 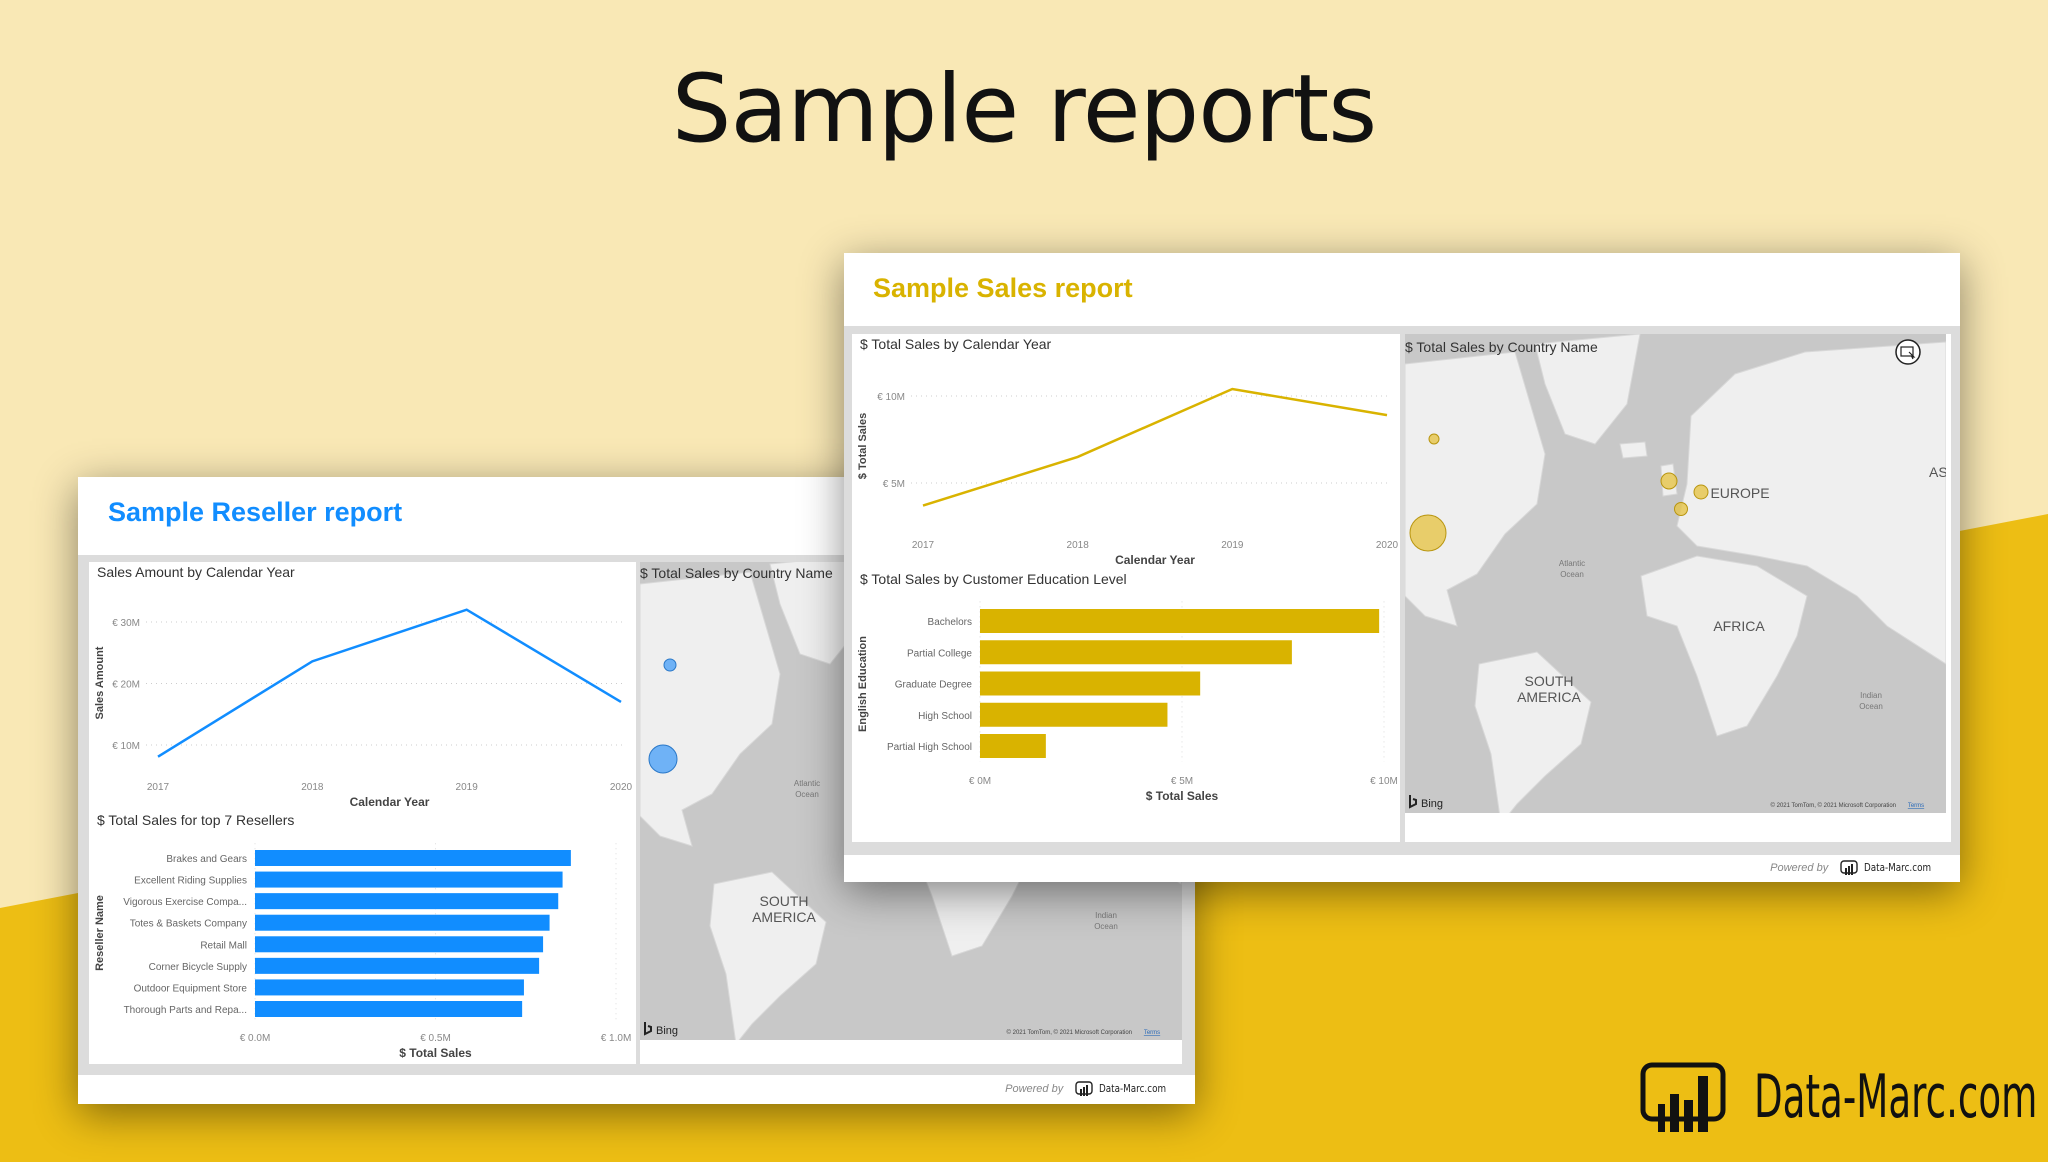 What do you see at coordinates (636, 1089) in the screenshot?
I see `report-footer: Powered by Data-Marc.com` at bounding box center [636, 1089].